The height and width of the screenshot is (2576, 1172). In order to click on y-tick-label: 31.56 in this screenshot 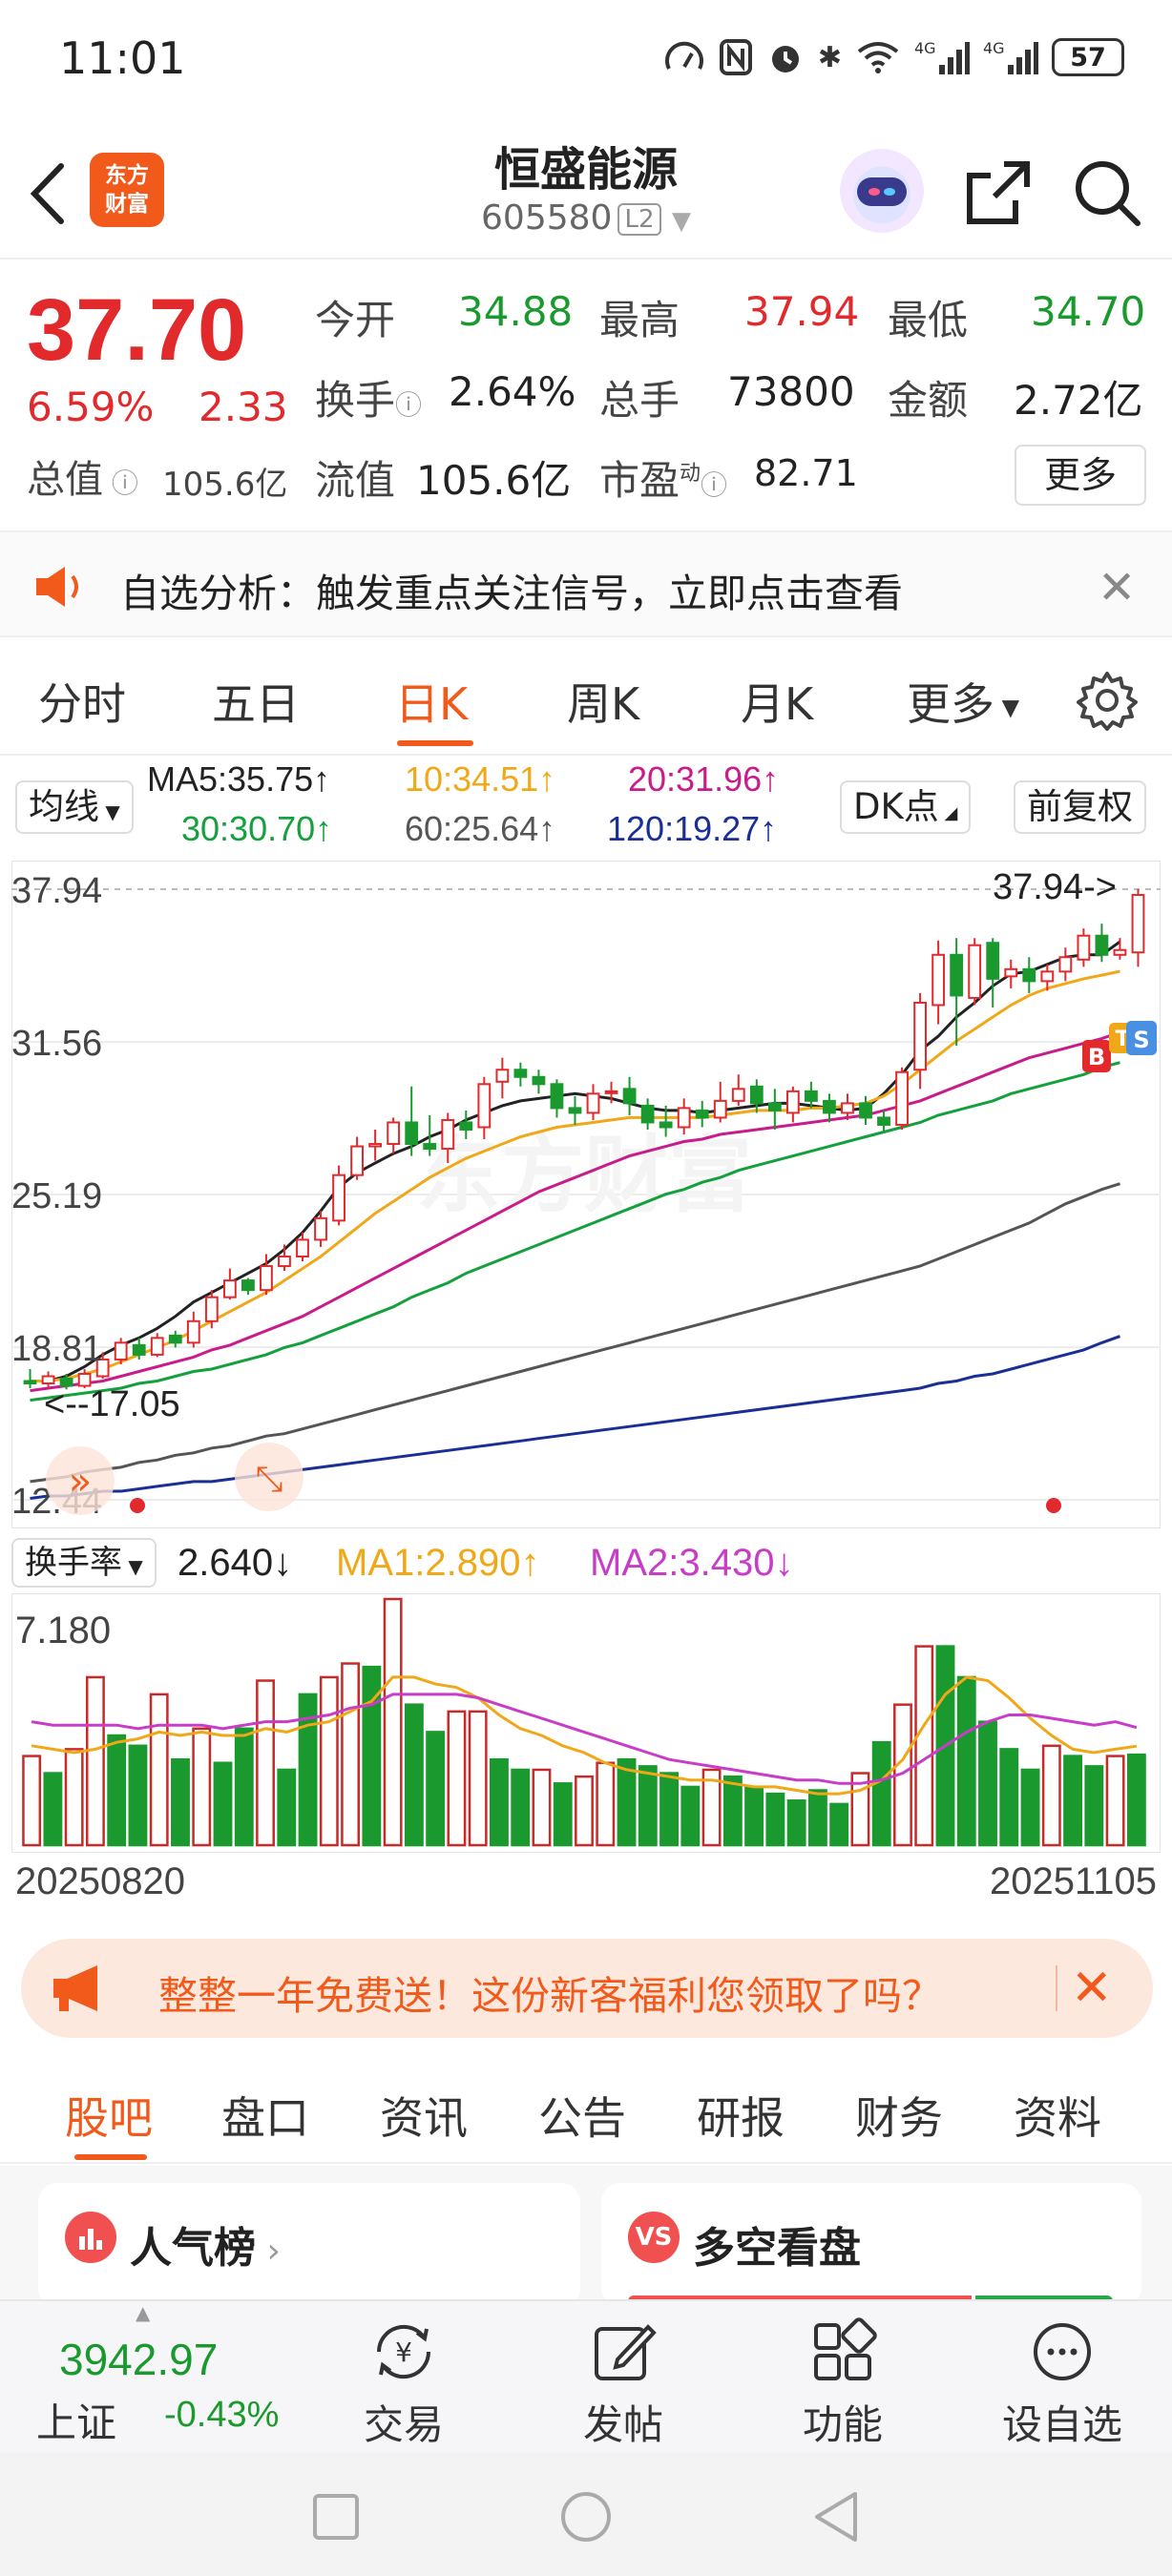, I will do `click(56, 1044)`.